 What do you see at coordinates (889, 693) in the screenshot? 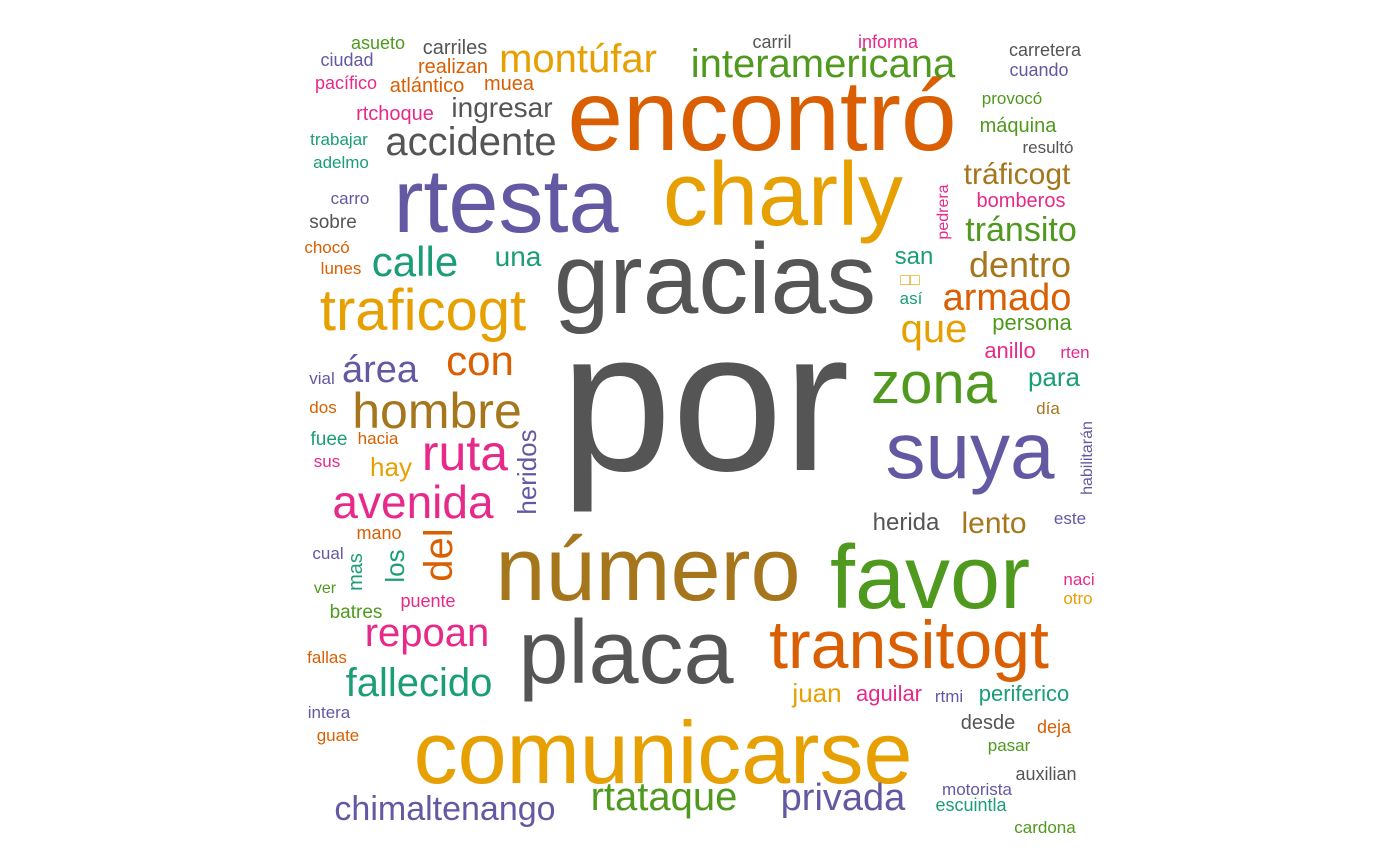
I see `word-47: aguilar` at bounding box center [889, 693].